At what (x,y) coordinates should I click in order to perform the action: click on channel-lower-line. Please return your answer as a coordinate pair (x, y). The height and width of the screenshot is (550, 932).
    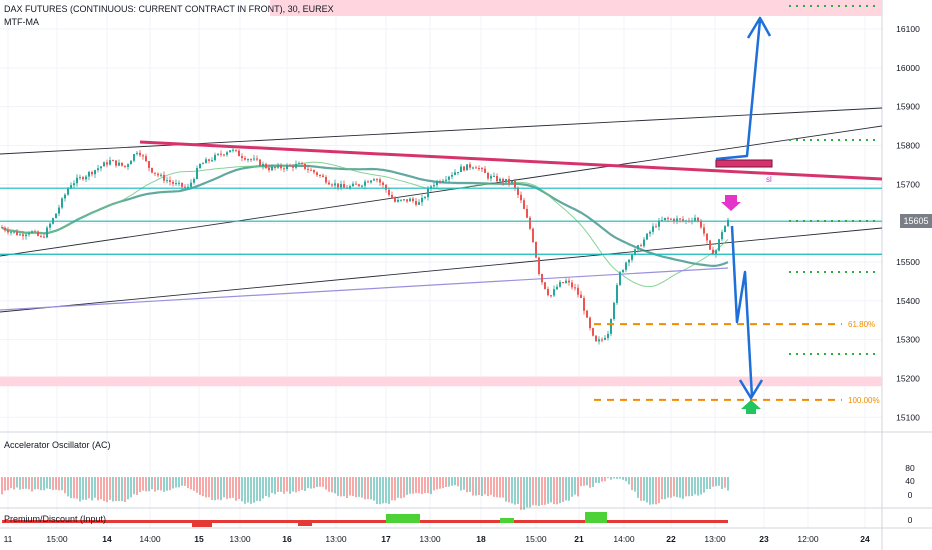
    Looking at the image, I should click on (441, 270).